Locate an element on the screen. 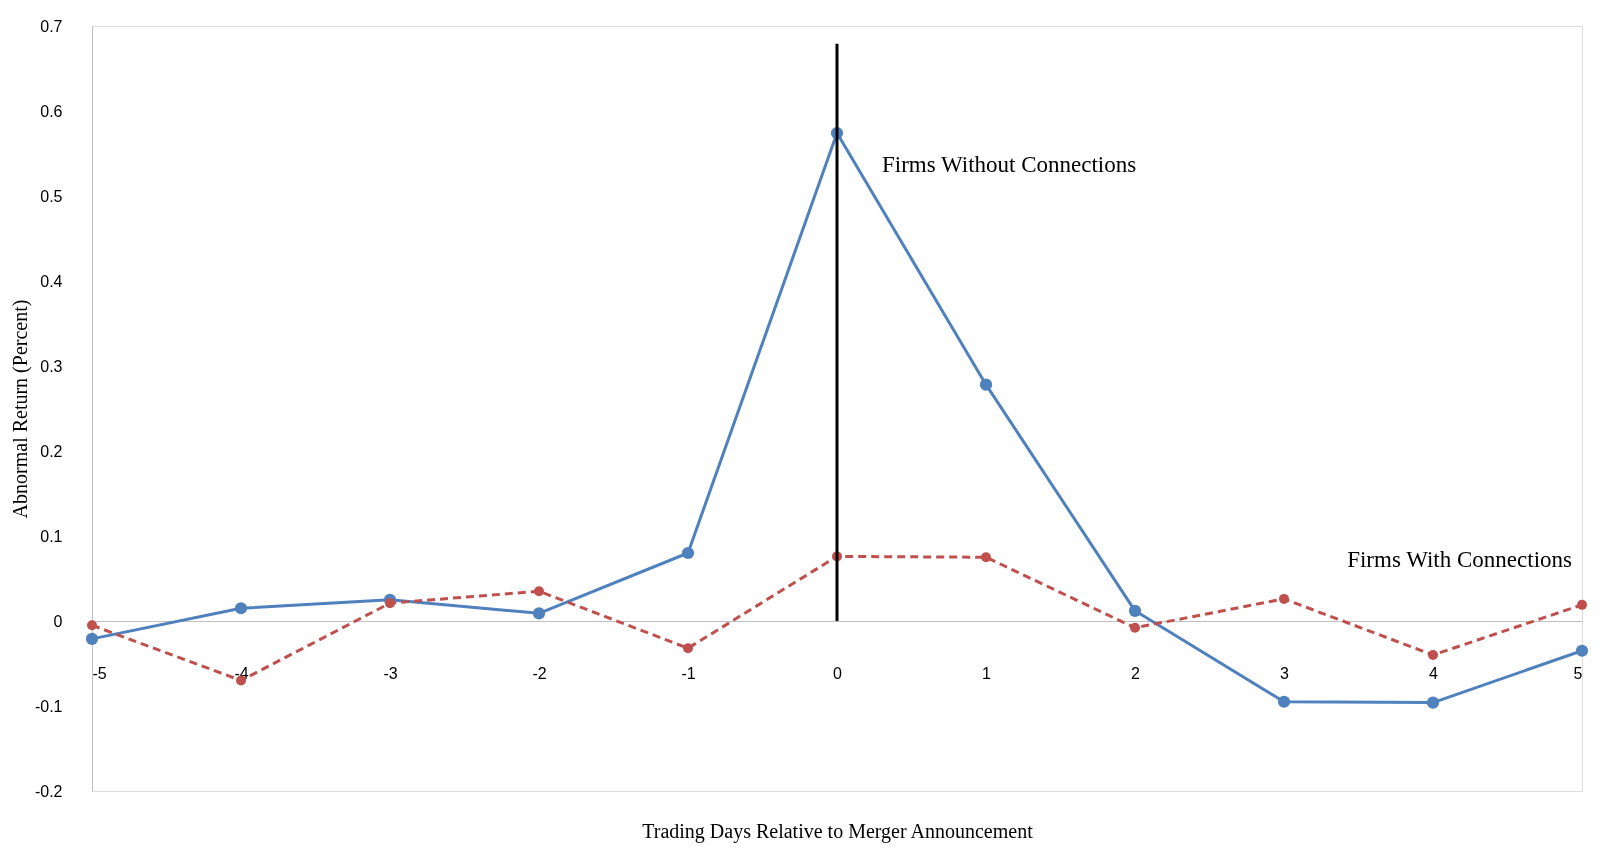 The image size is (1623, 853). x-tick-label: 2 is located at coordinates (1136, 673).